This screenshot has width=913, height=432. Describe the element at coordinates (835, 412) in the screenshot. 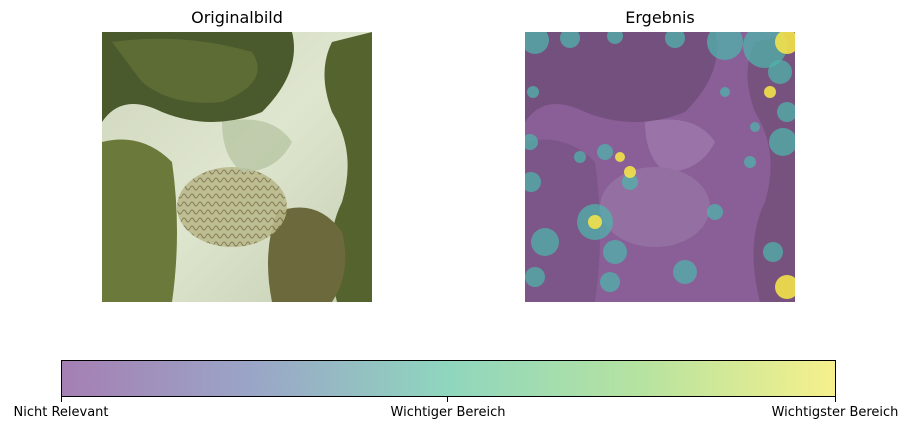

I see `colorbar-label-high: Wichtigster Bereich` at that location.